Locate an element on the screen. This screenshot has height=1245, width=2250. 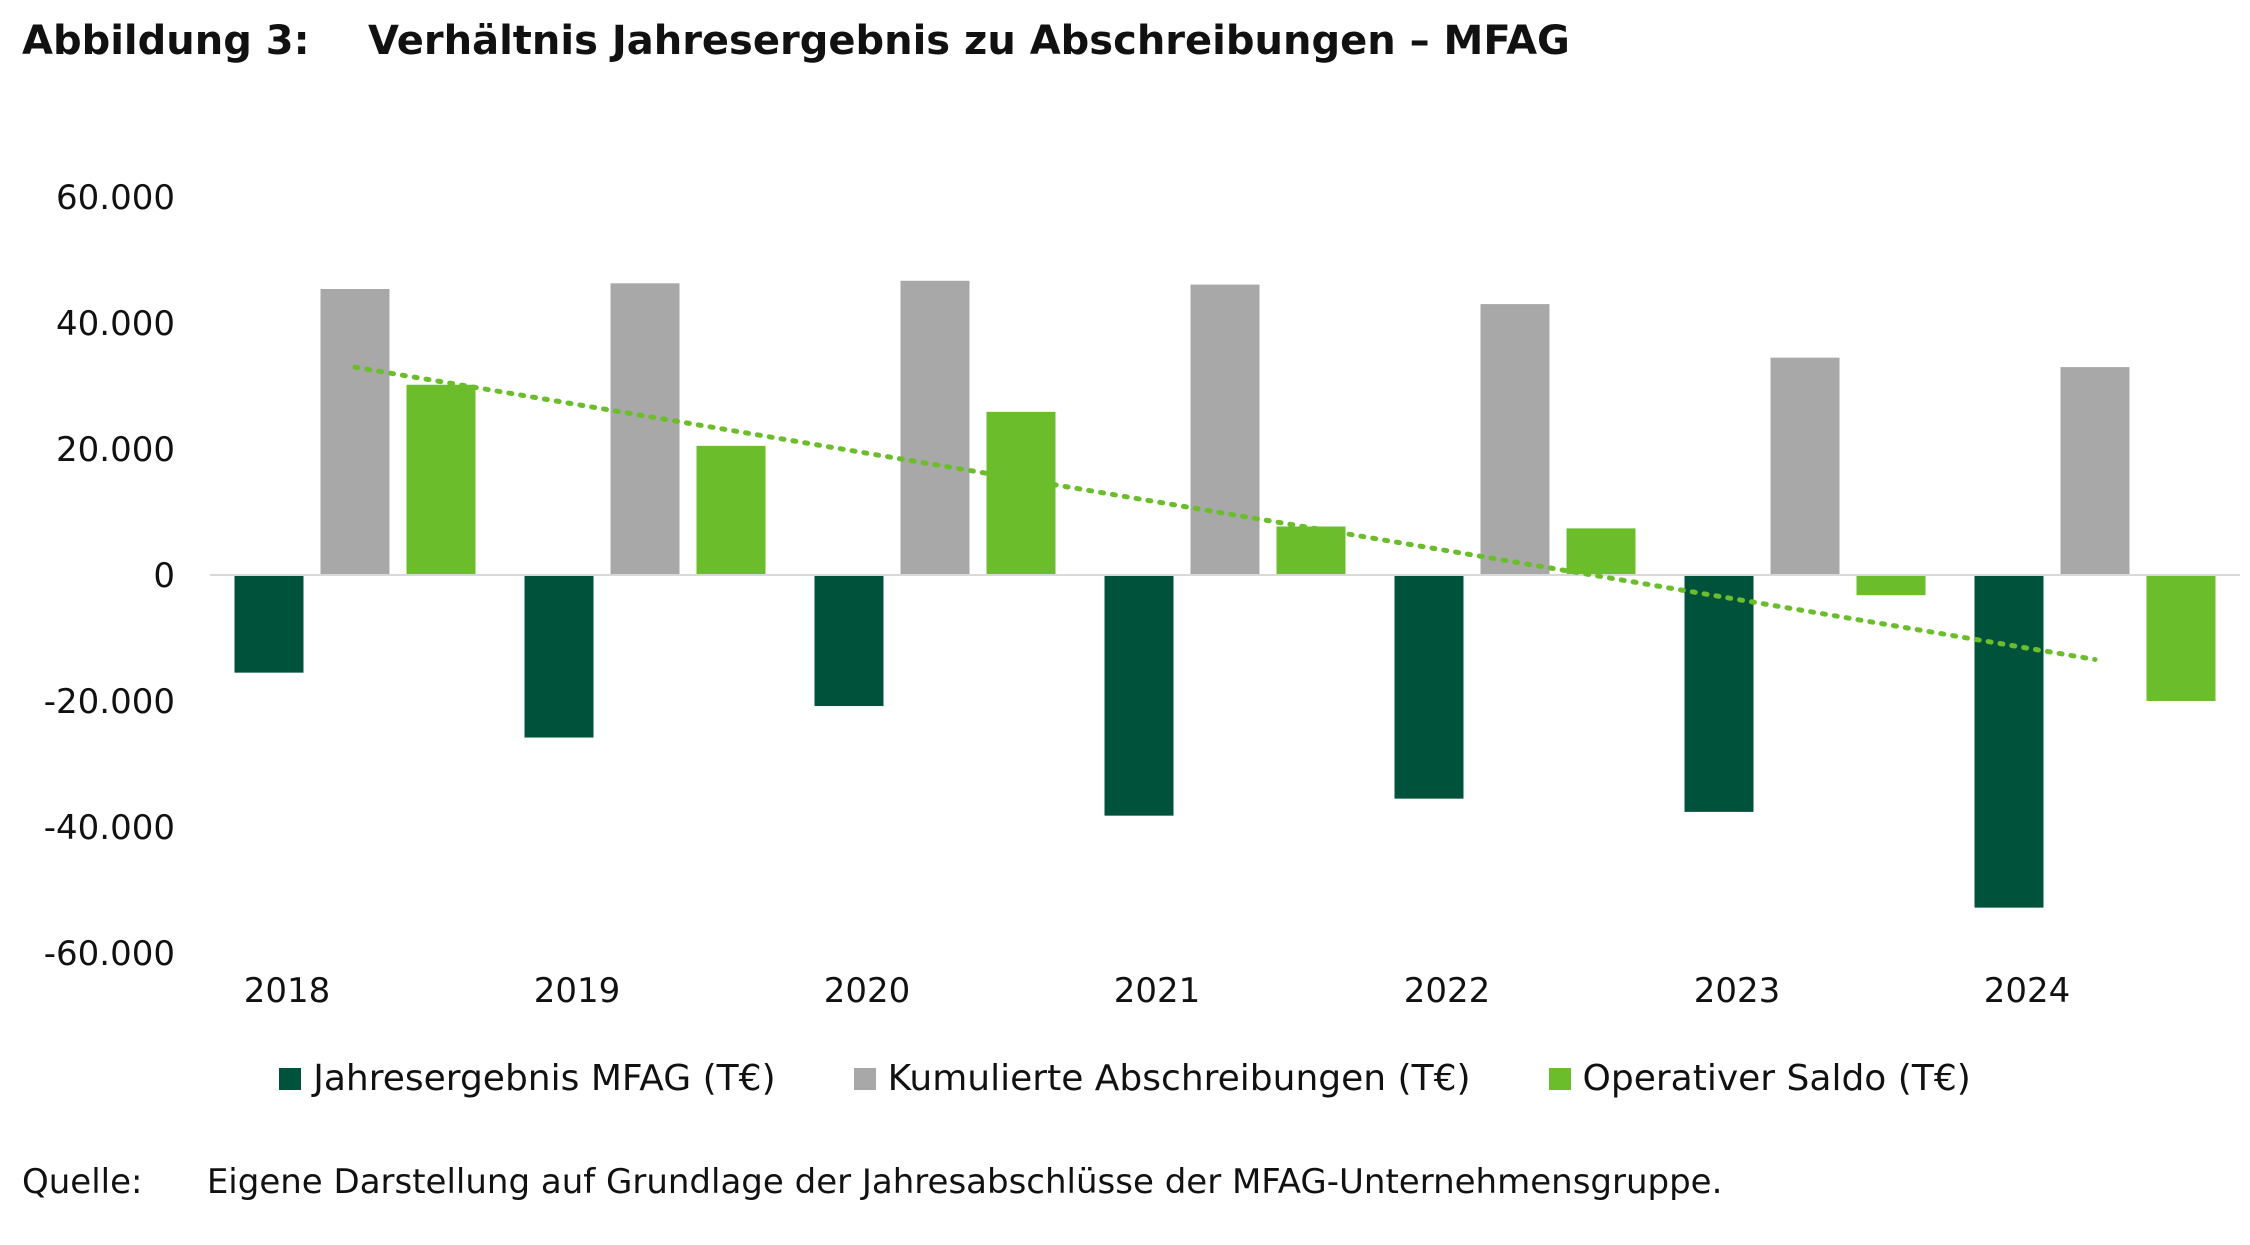
x-tick-label: 2020 is located at coordinates (867, 991).